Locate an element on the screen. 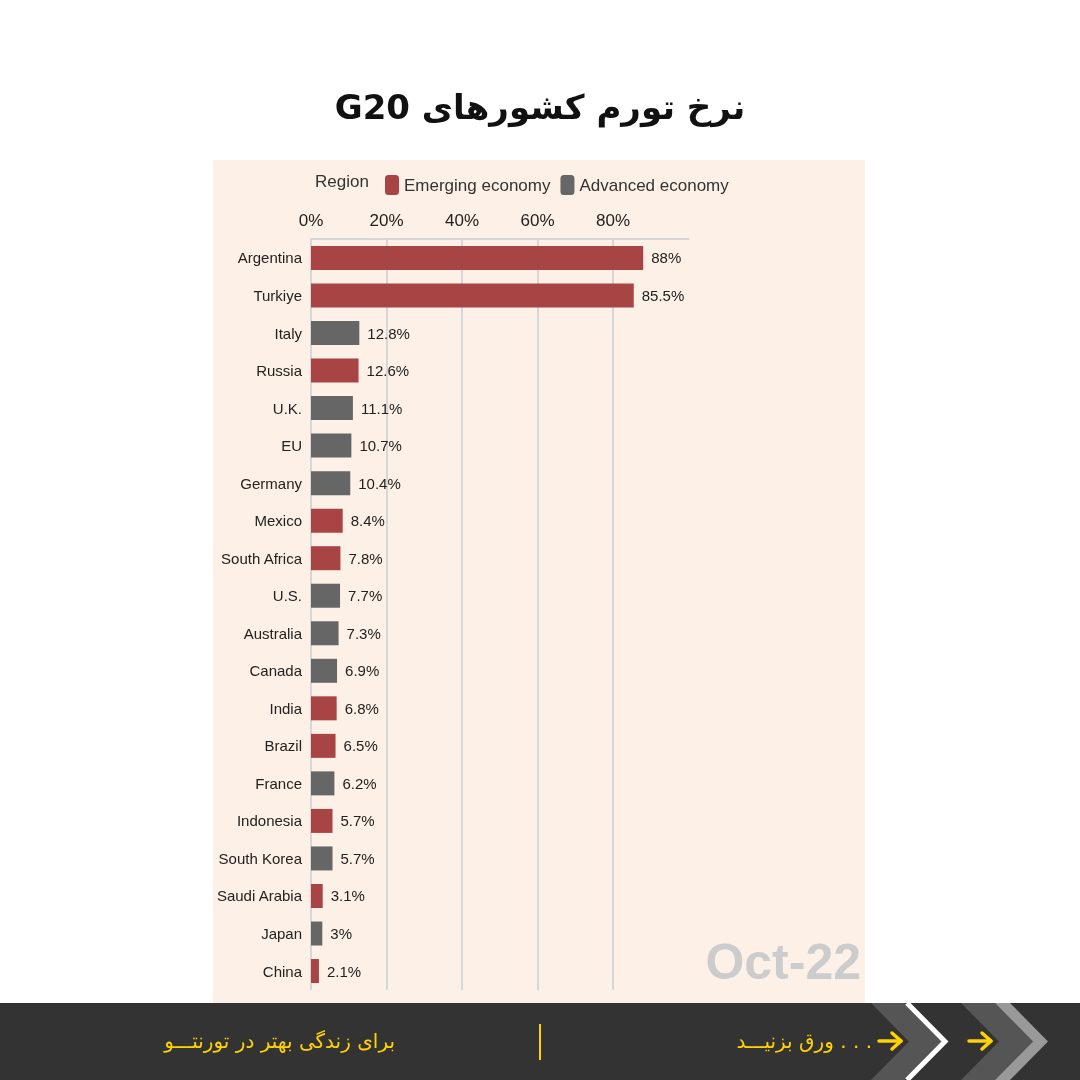 This screenshot has height=1080, width=1080. data-label: 6.5% is located at coordinates (360, 746).